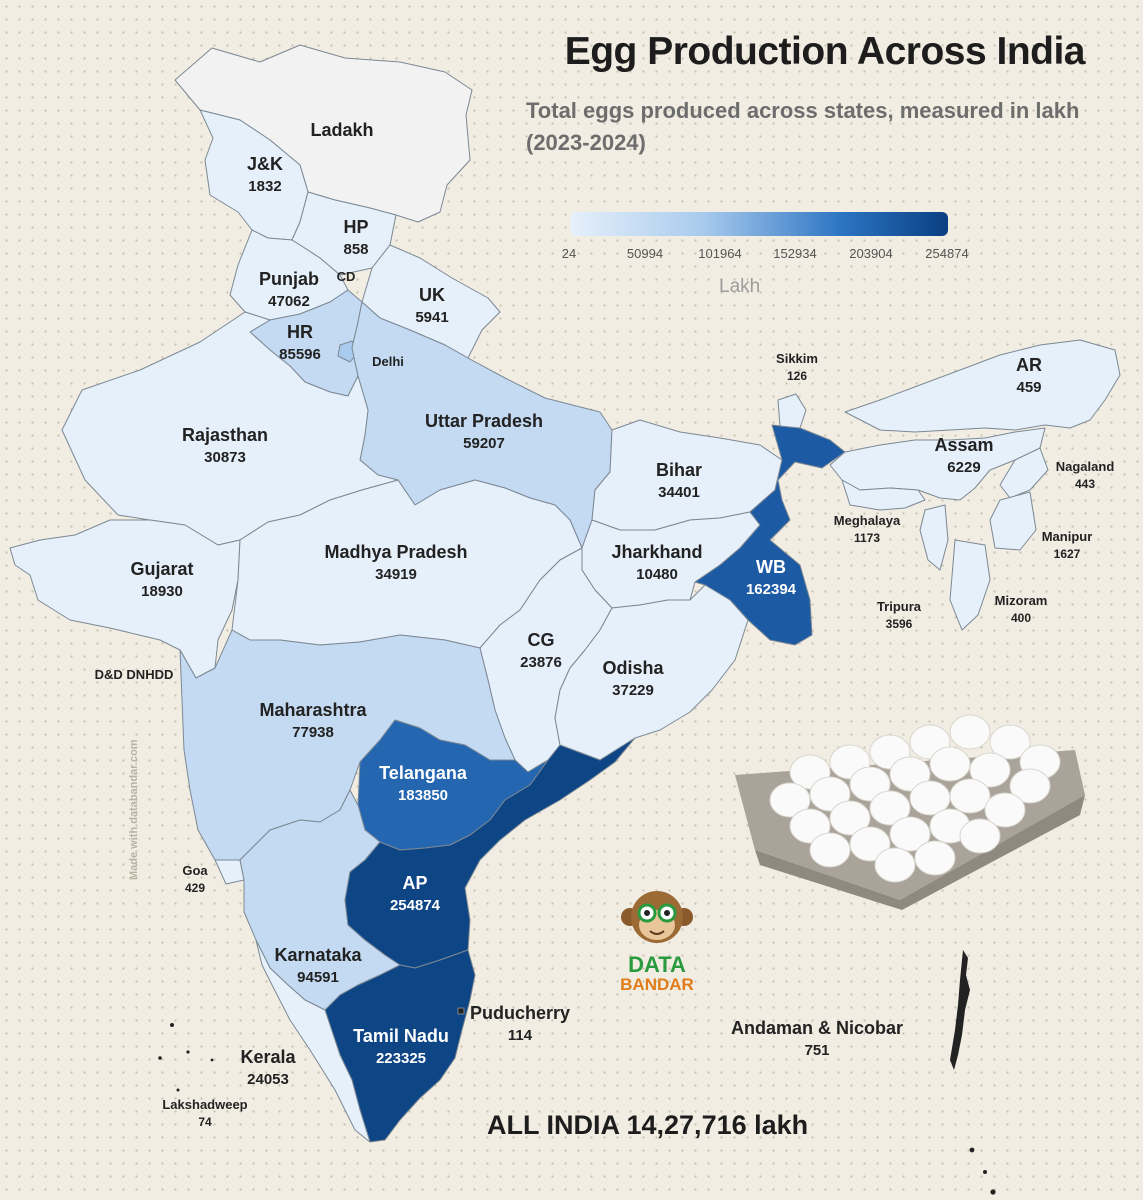 Image resolution: width=1143 pixels, height=1200 pixels. What do you see at coordinates (1013, 521) in the screenshot?
I see `region-manipur` at bounding box center [1013, 521].